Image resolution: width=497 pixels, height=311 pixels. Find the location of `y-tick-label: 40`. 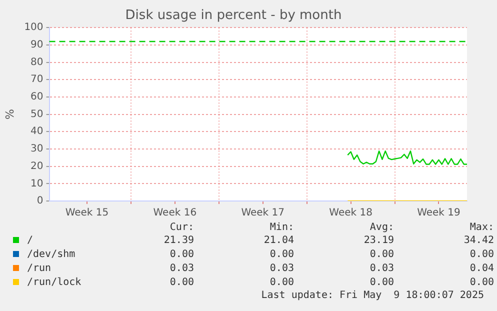

y-tick-label: 40 is located at coordinates (37, 132).